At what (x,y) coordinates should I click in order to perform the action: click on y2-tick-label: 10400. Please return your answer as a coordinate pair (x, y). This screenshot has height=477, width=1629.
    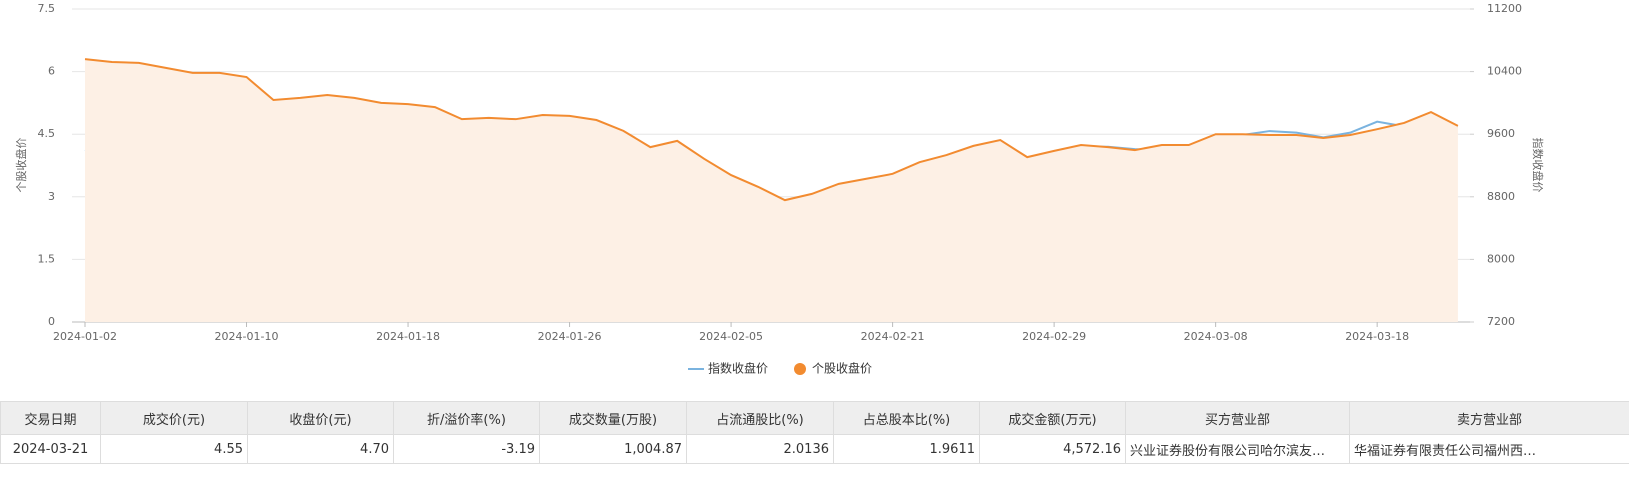
    Looking at the image, I should click on (1504, 71).